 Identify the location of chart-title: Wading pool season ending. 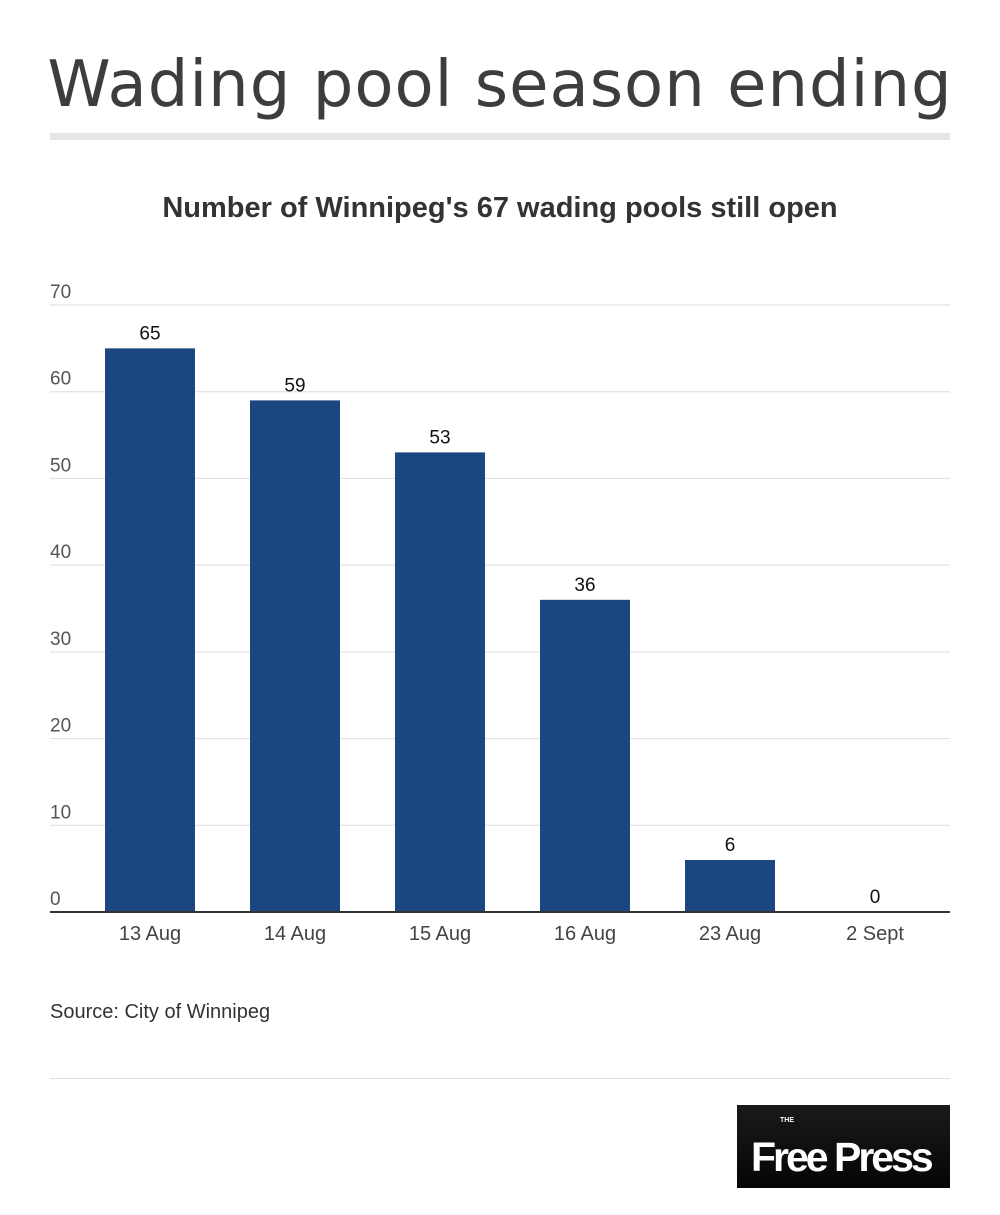
(500, 85).